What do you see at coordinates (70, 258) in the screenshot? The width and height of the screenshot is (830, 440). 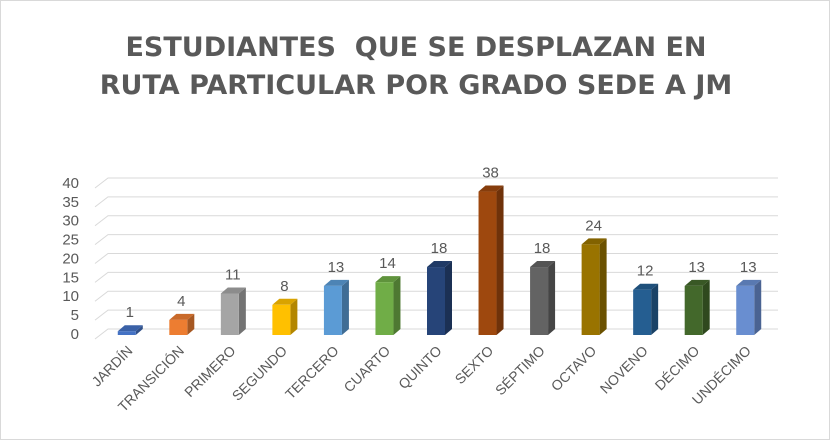 I see `y-tick-label: 20` at bounding box center [70, 258].